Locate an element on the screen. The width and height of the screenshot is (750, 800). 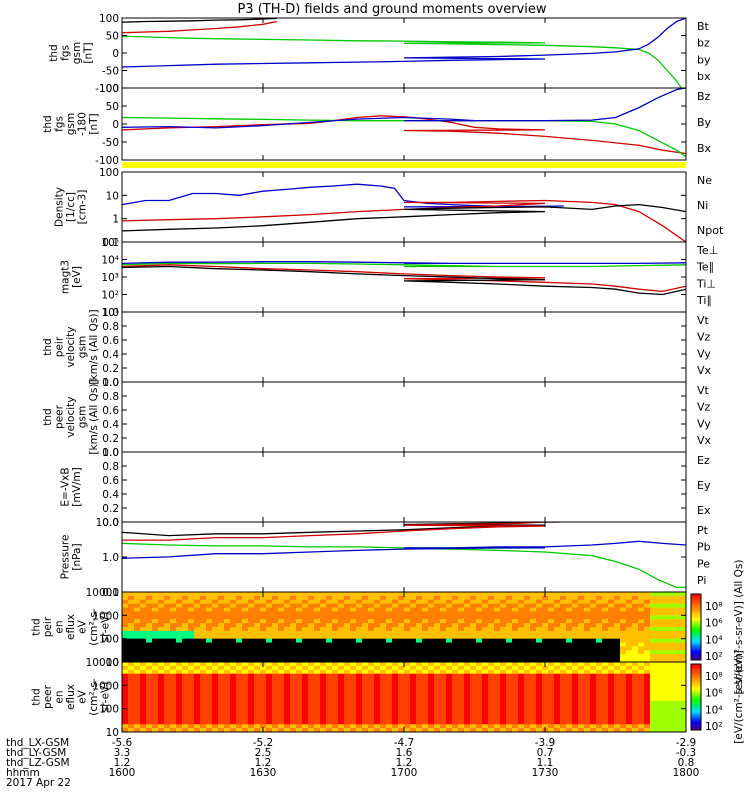
footer-value: 1730 is located at coordinates (545, 773).